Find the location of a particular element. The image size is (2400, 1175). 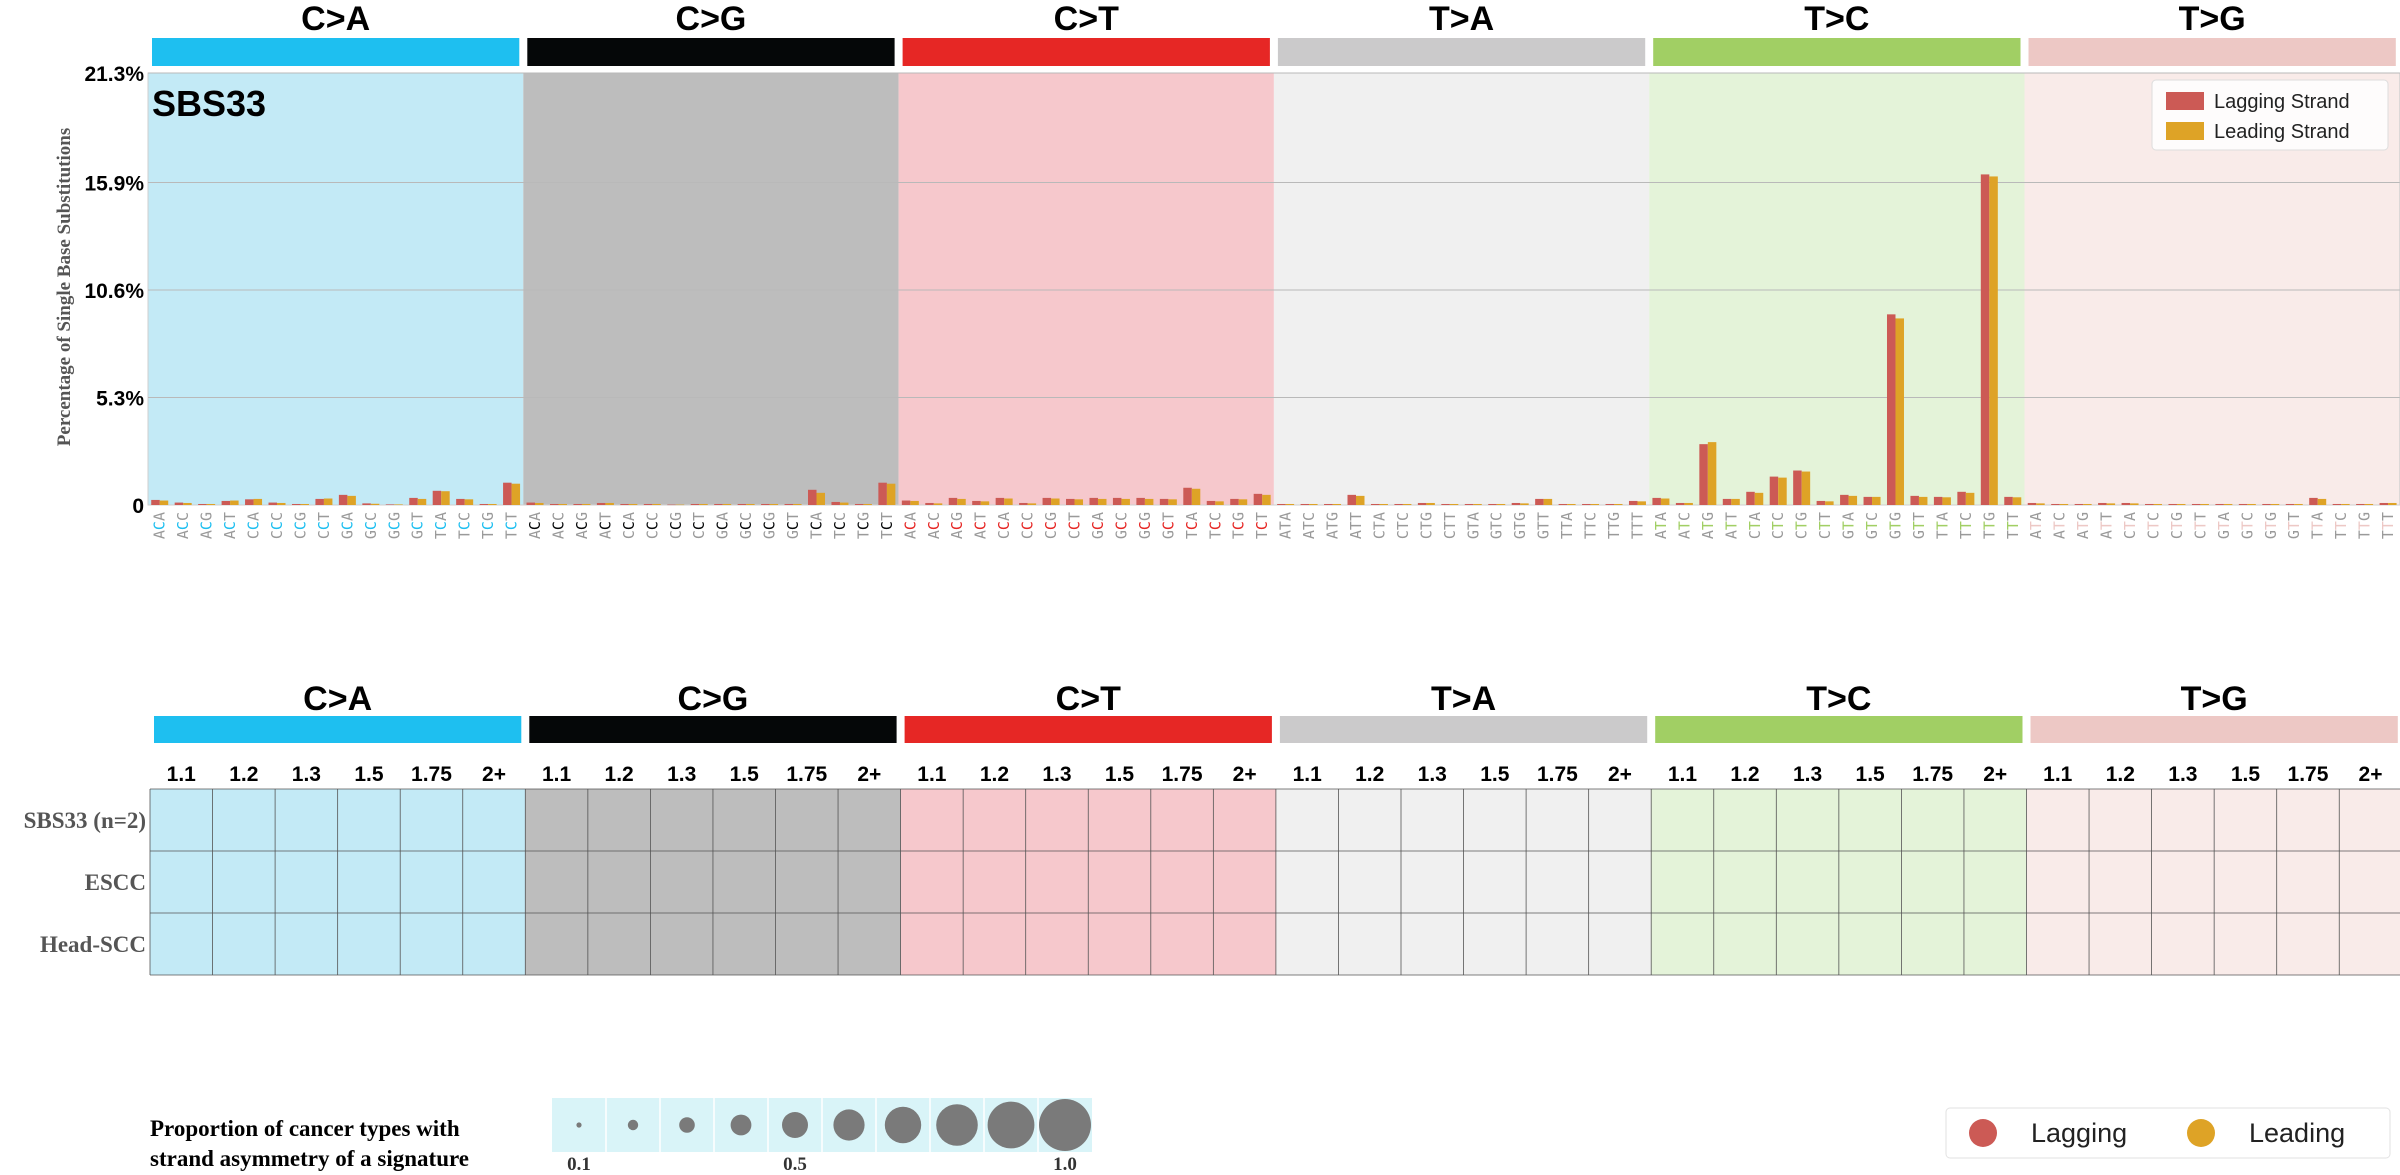

x-context-label: ATA is located at coordinates (1661, 525).